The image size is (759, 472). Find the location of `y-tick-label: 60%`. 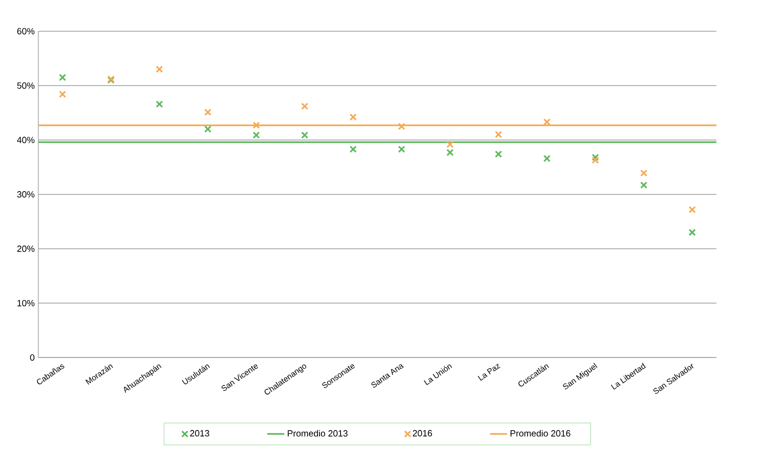

y-tick-label: 60% is located at coordinates (25, 31).